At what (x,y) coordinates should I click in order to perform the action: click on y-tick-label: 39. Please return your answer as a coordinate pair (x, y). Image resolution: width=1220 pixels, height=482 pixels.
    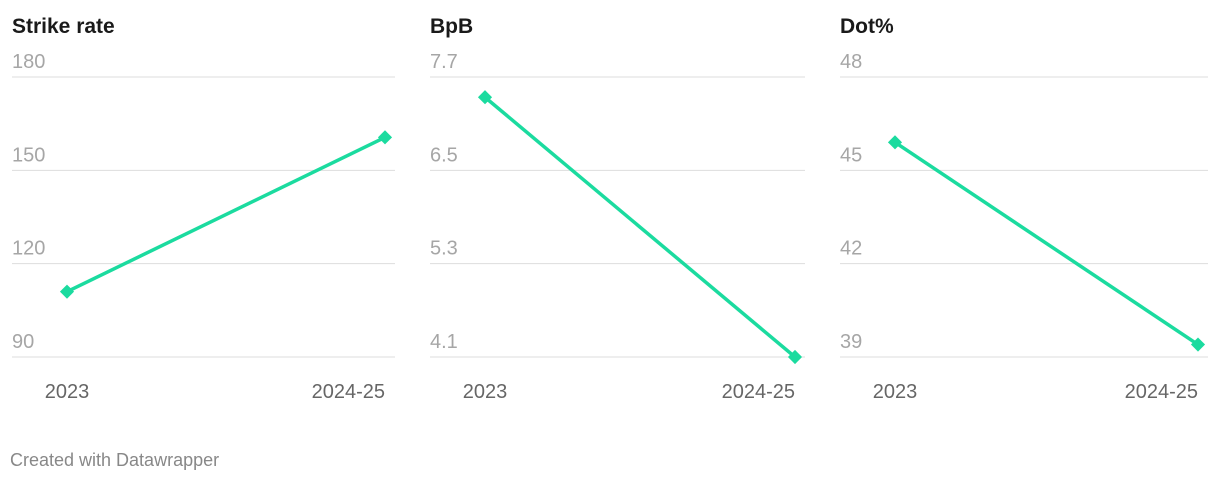
    Looking at the image, I should click on (851, 342).